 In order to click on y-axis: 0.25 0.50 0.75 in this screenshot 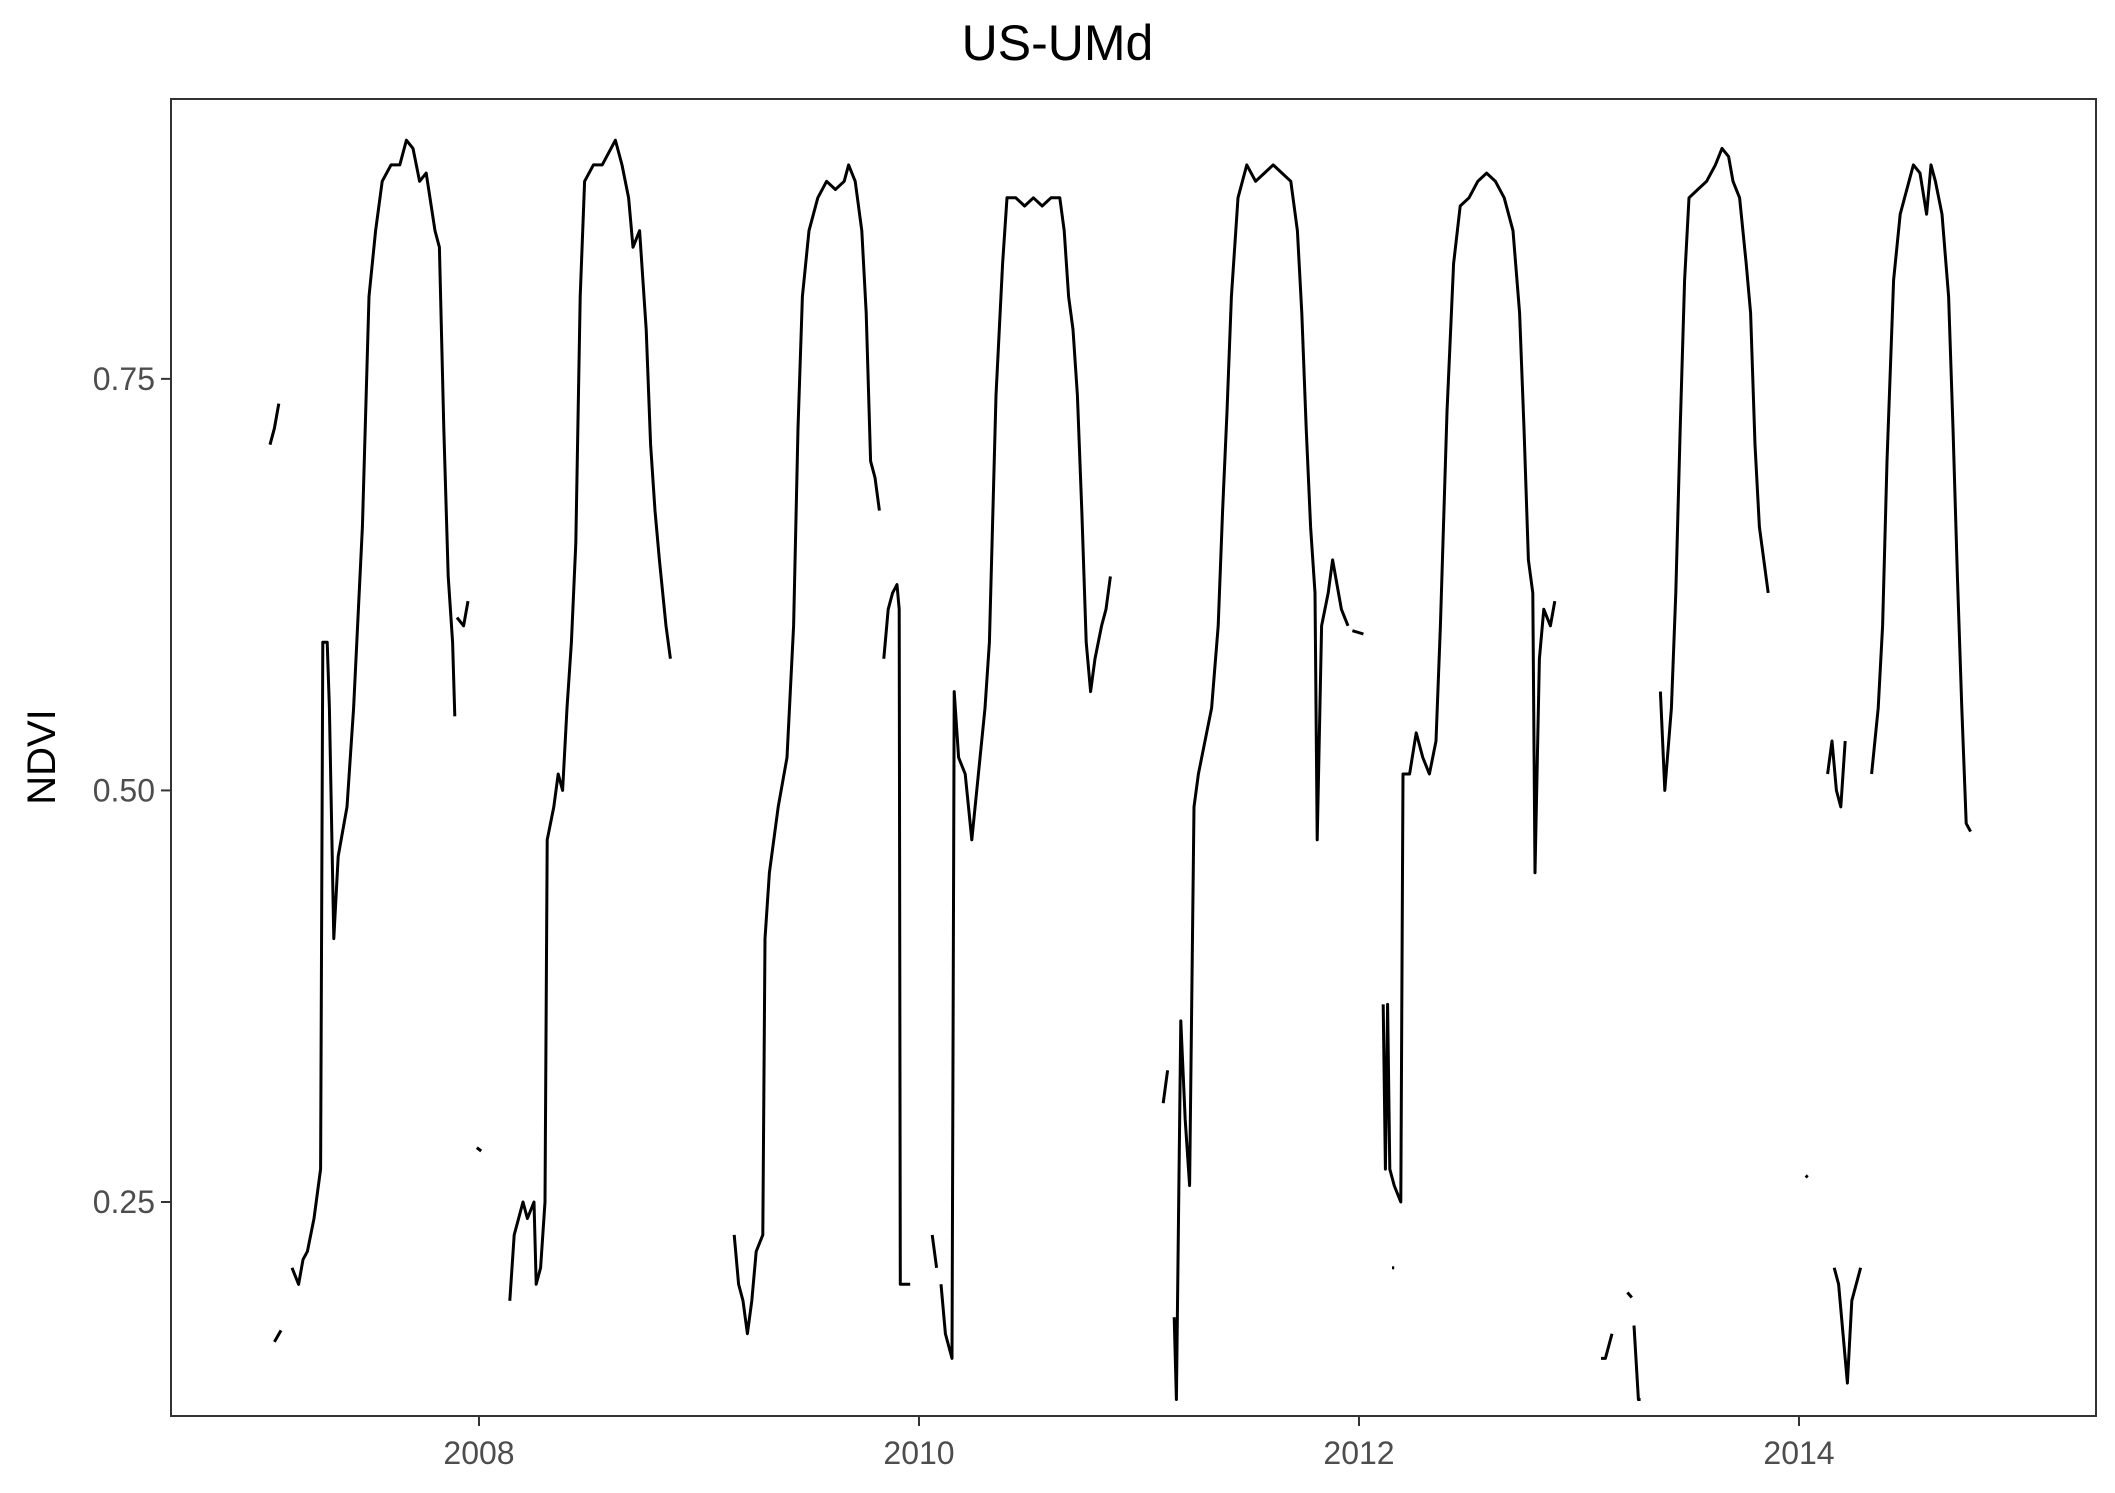, I will do `click(132, 790)`.